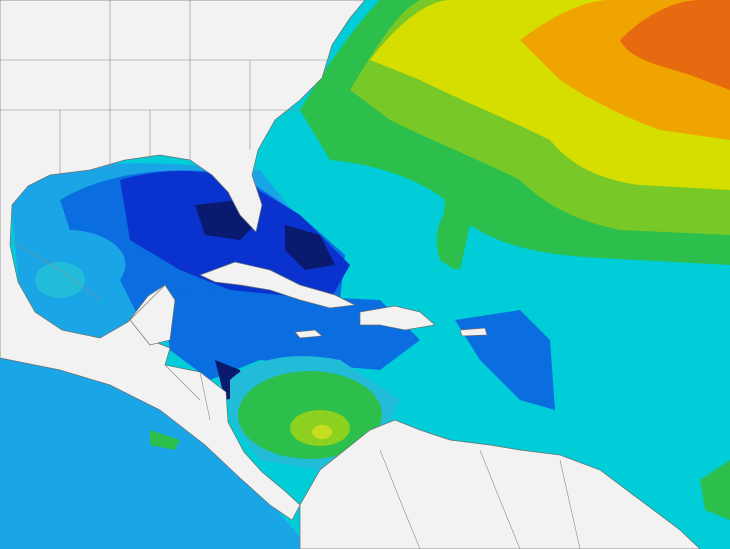 The width and height of the screenshot is (730, 549). I want to click on hispaniola, so click(397, 318).